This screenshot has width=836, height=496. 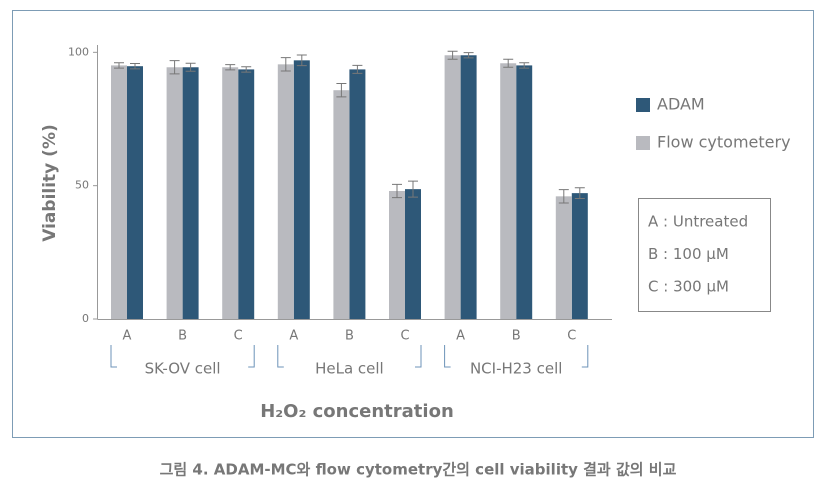 What do you see at coordinates (688, 287) in the screenshot?
I see `note: C : 300 μM` at bounding box center [688, 287].